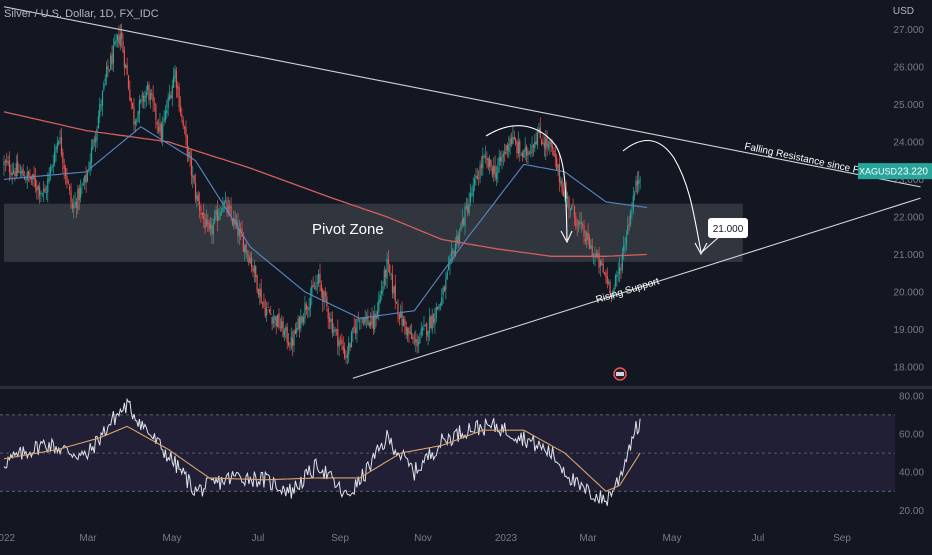 The height and width of the screenshot is (555, 932). I want to click on time-axis-tick: May, so click(672, 538).